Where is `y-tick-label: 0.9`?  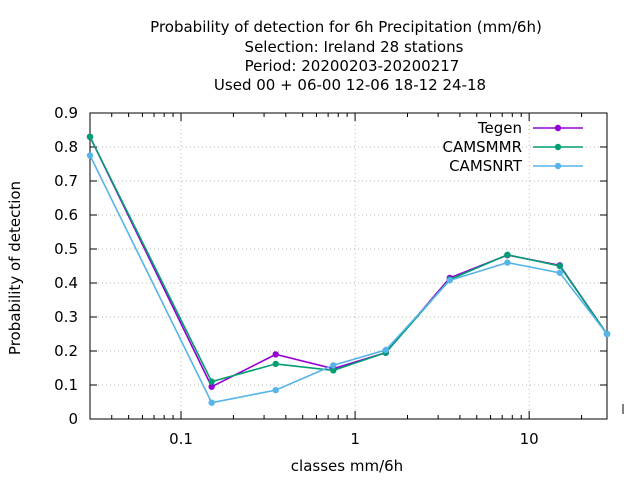
y-tick-label: 0.9 is located at coordinates (66, 113).